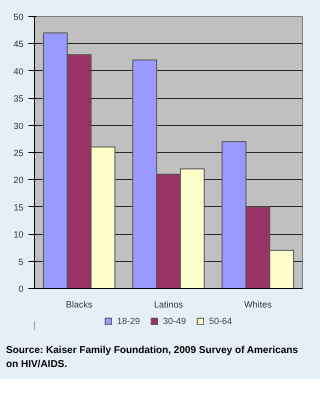 The image size is (320, 404). Describe the element at coordinates (79, 305) in the screenshot. I see `x-tick-label: Blacks` at that location.